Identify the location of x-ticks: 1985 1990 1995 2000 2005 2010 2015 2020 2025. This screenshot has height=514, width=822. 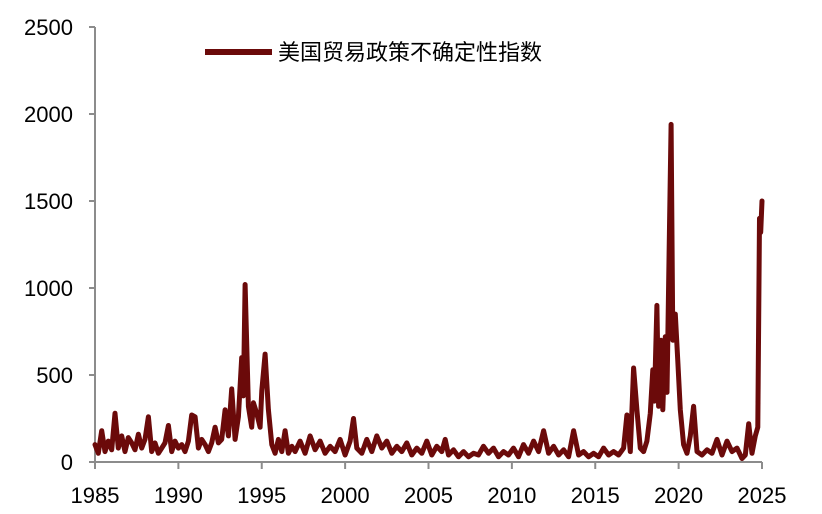
(429, 485).